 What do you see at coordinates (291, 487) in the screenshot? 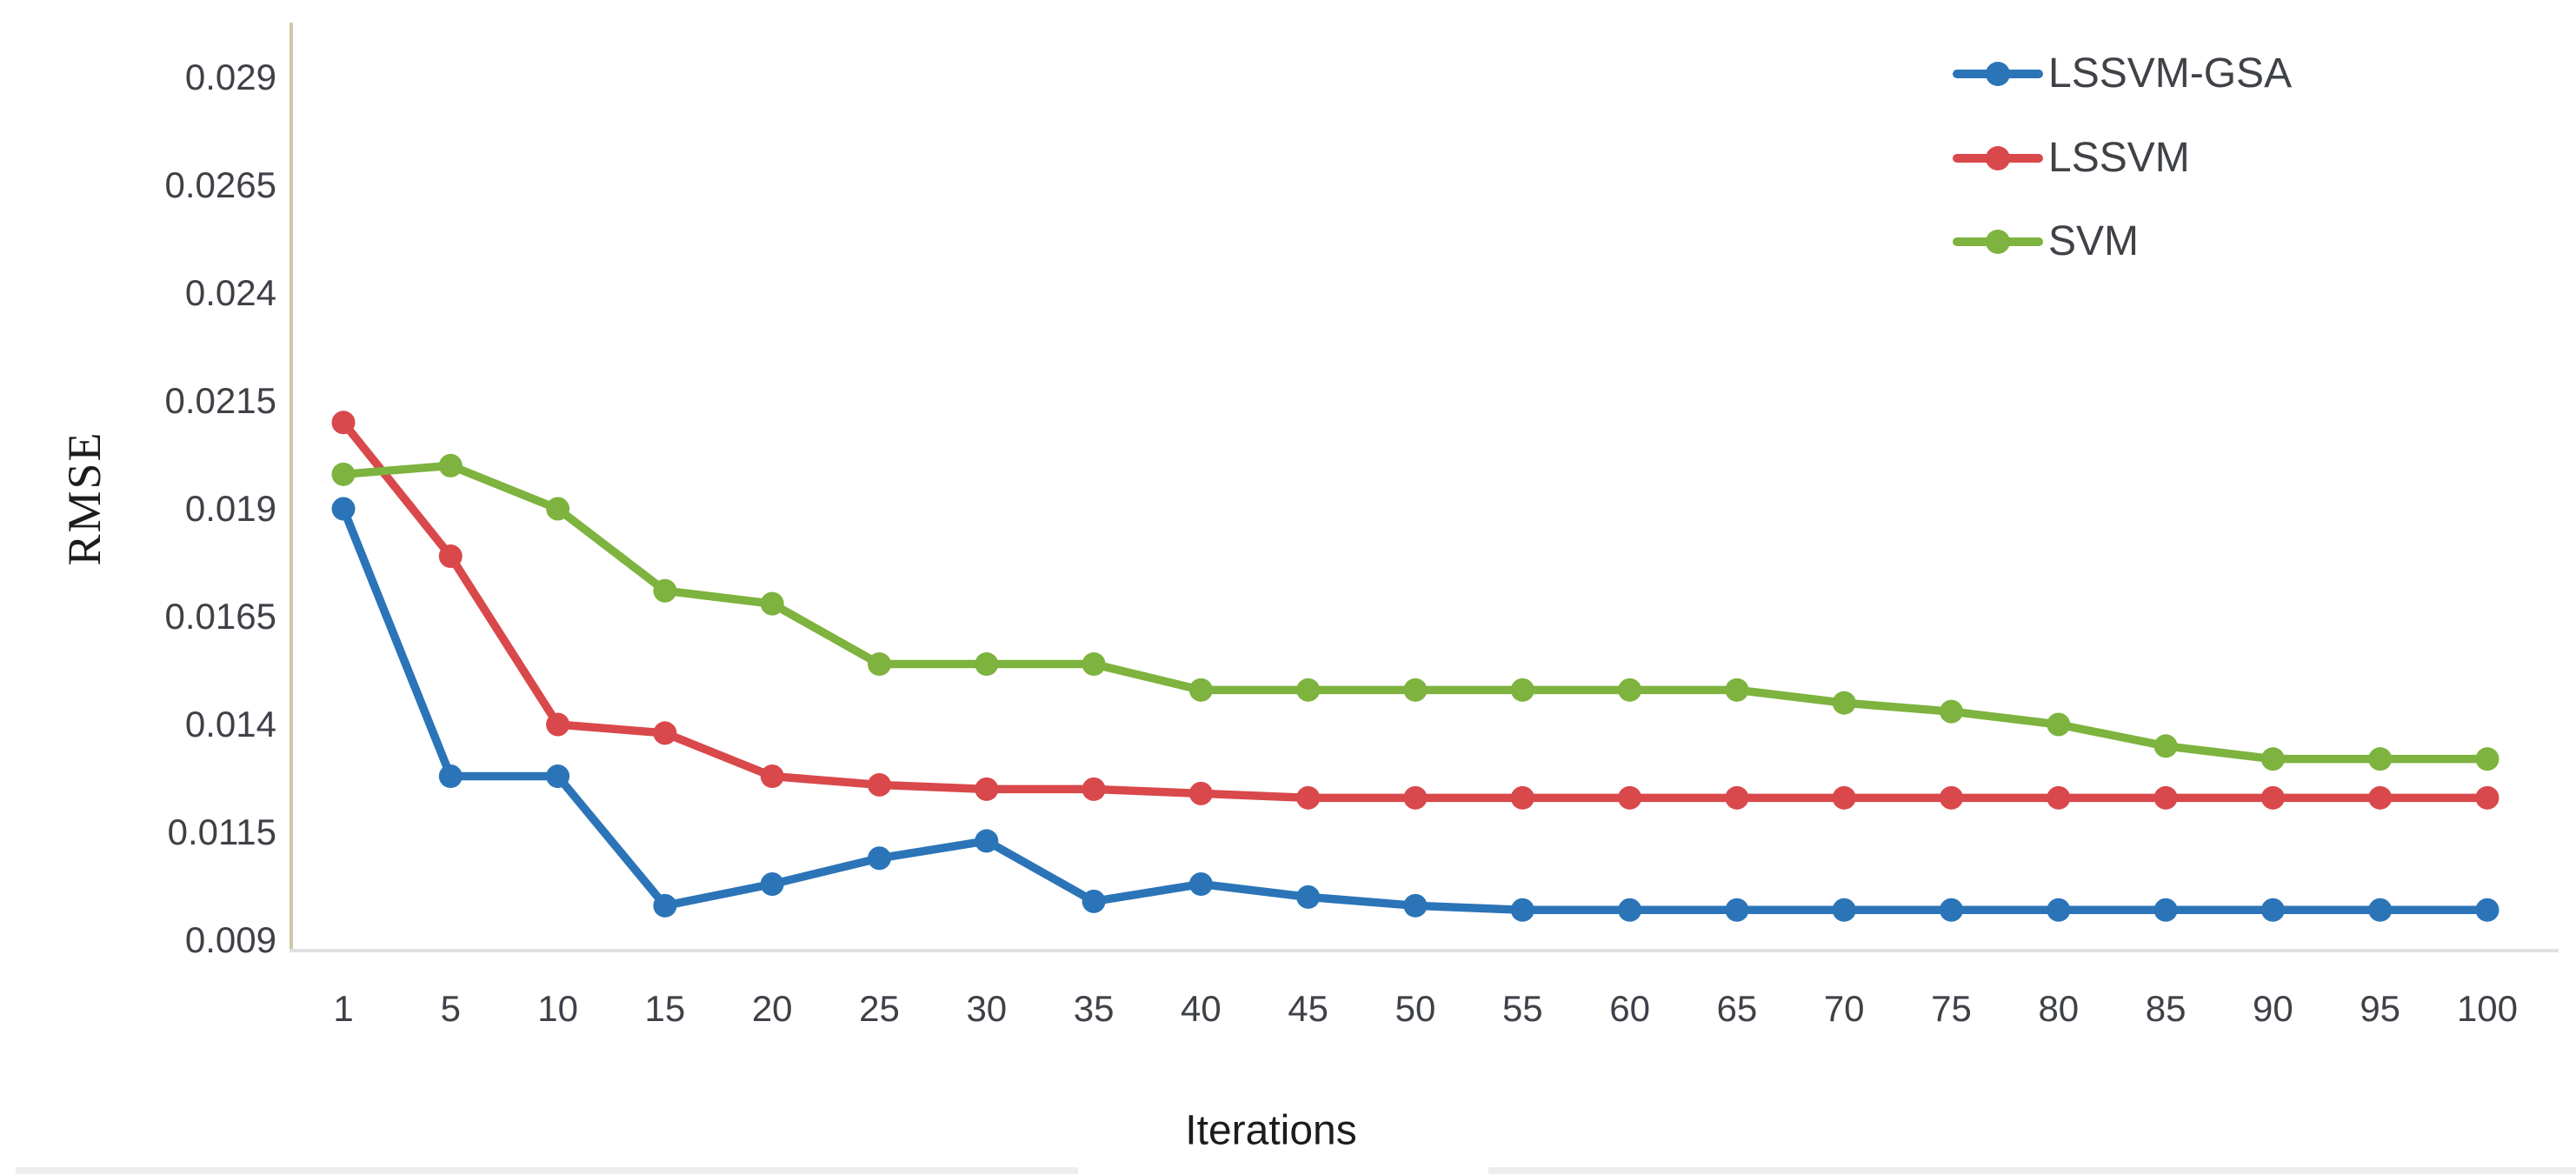
I see `y-axis-line` at bounding box center [291, 487].